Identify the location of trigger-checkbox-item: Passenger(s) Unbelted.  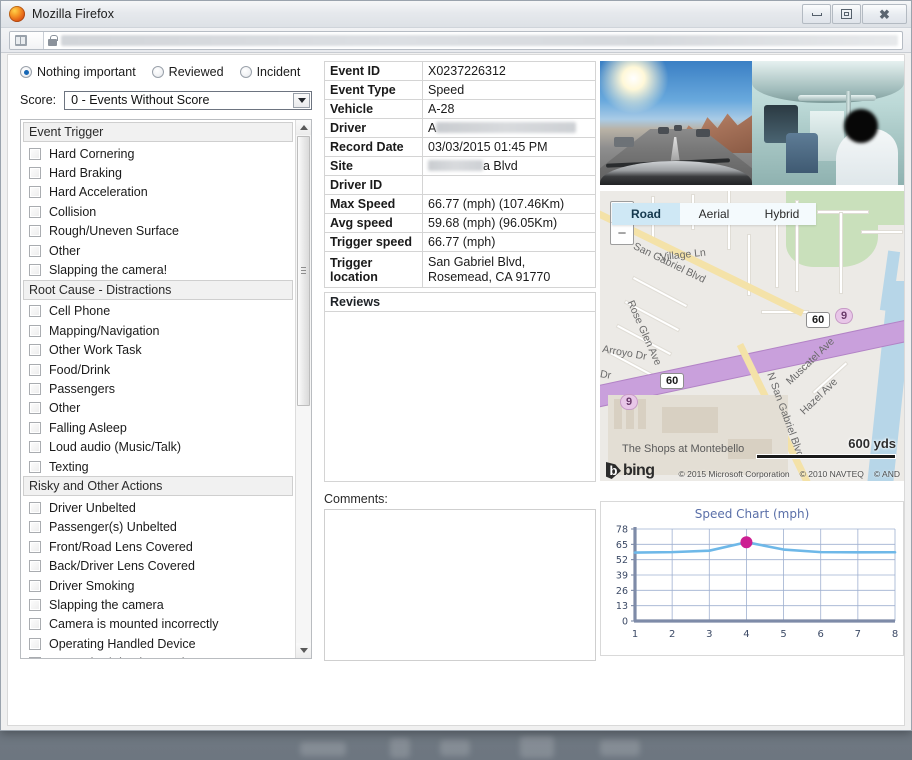
(158, 527).